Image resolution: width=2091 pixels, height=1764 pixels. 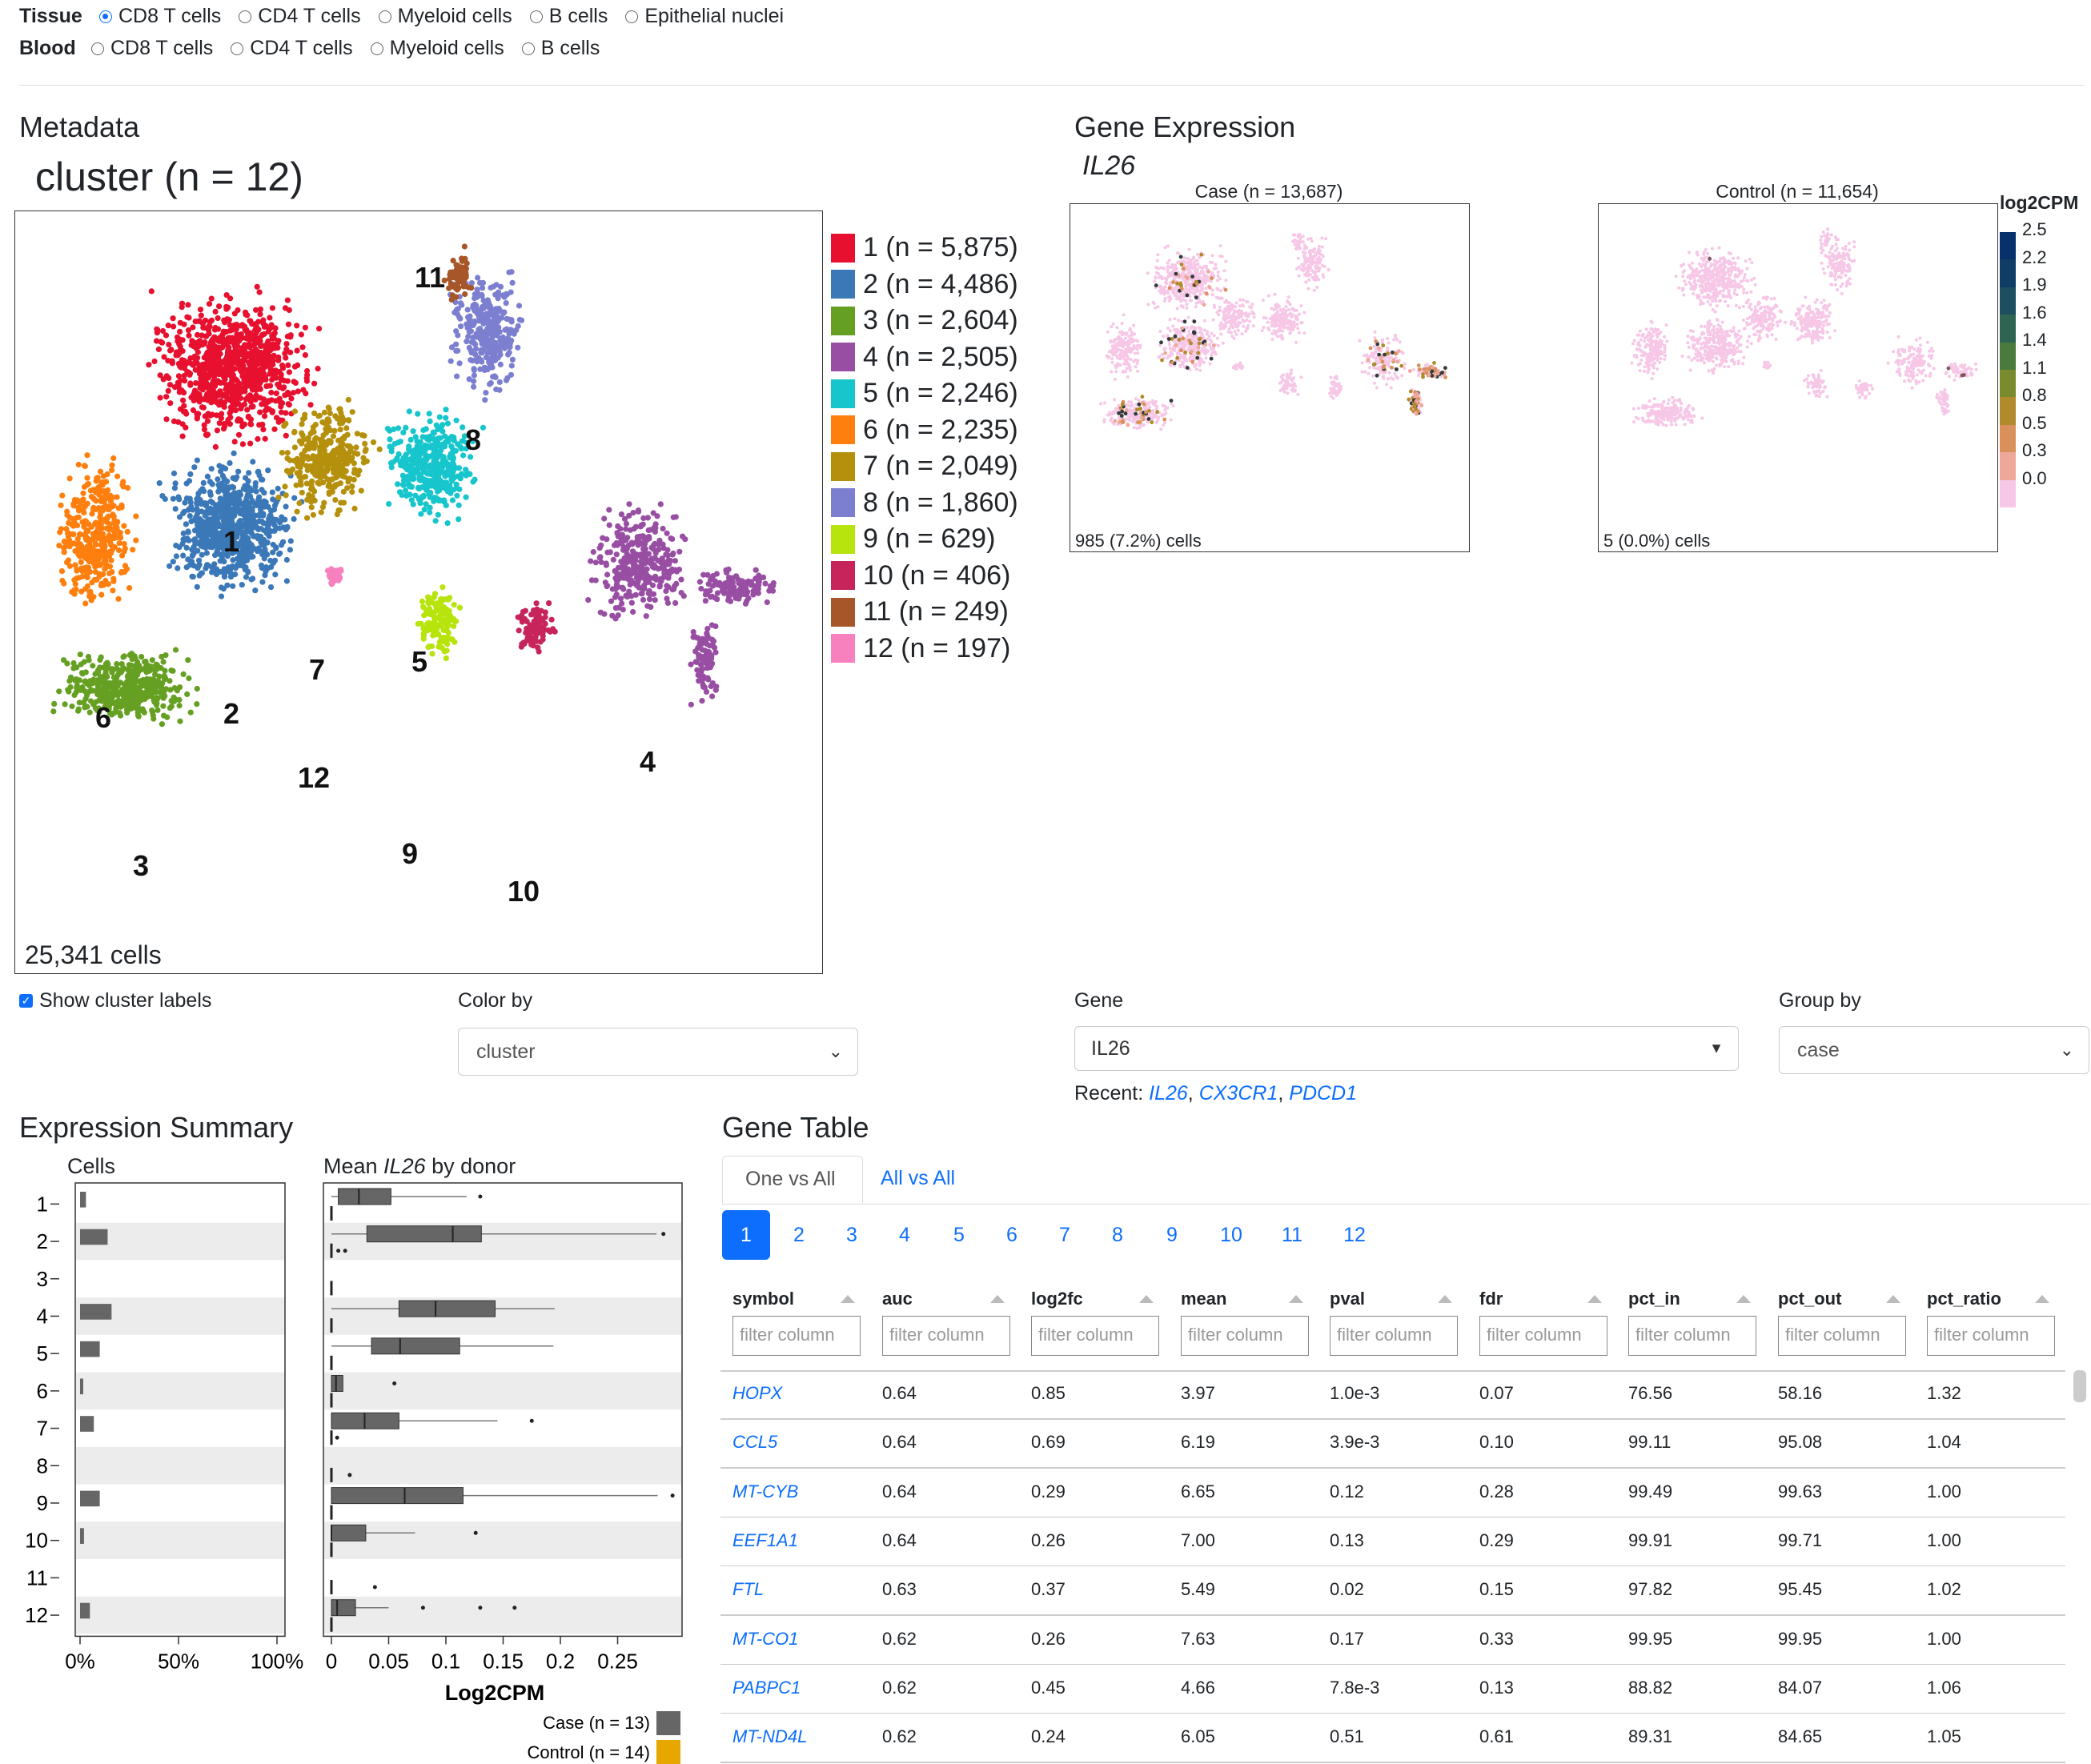 I want to click on legend-item-cluster-6: 6 (n = 2,235), so click(x=925, y=430).